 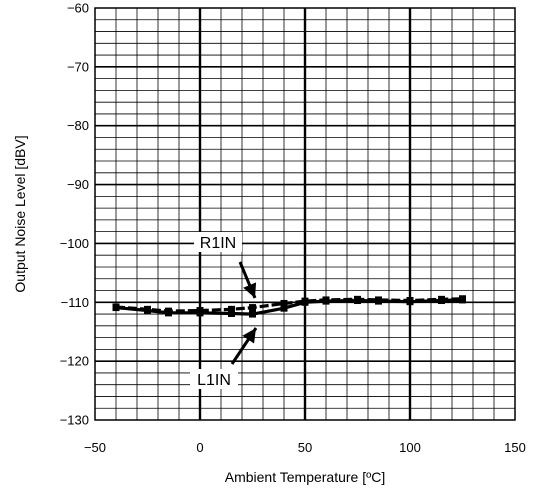 I want to click on x-axis-label: Ambient Temperature [ºC], so click(x=305, y=477).